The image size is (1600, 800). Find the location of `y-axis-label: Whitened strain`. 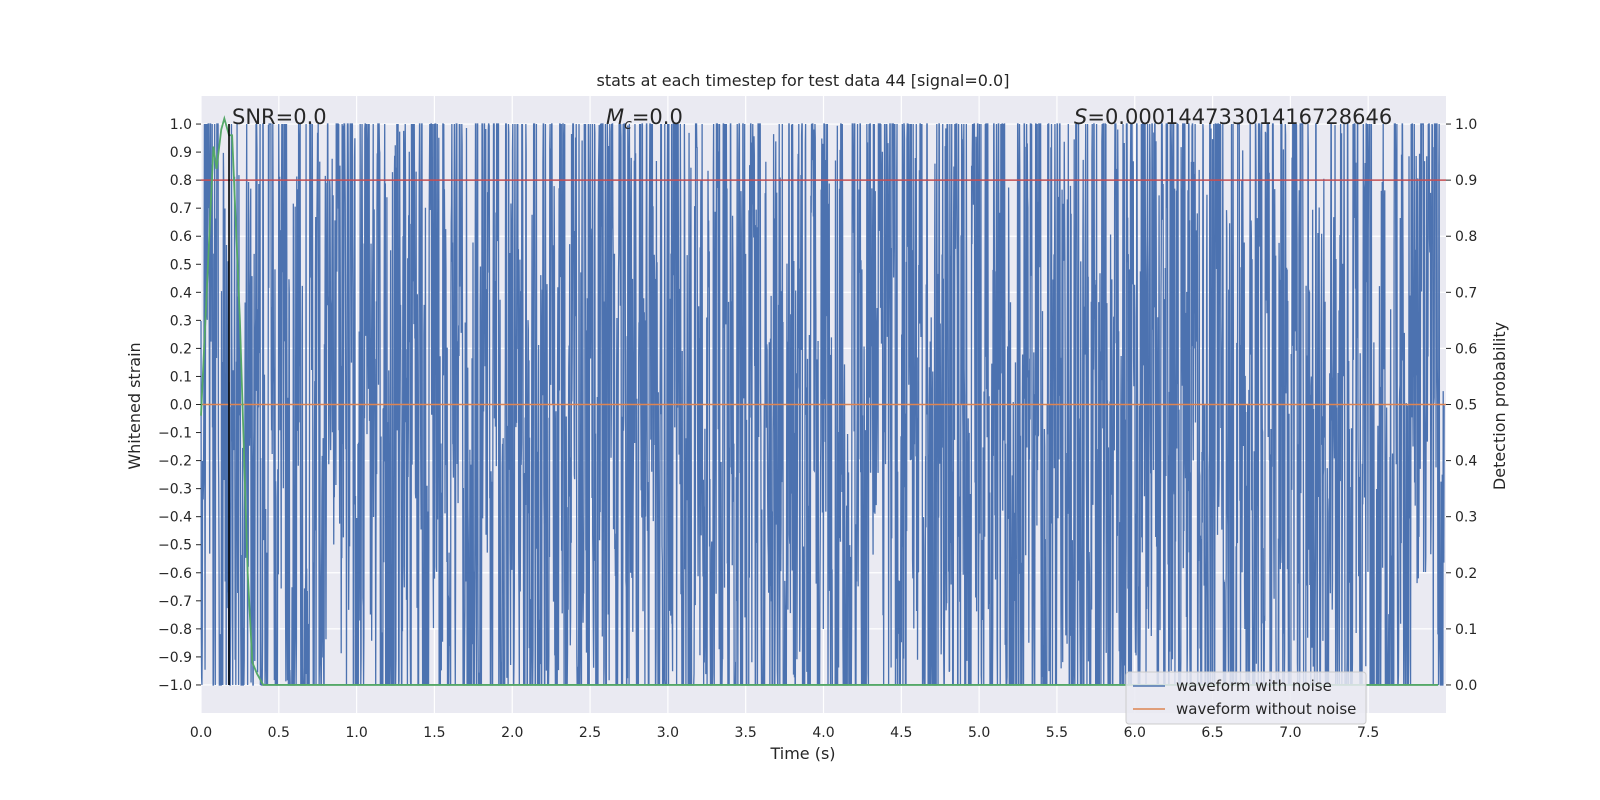

y-axis-label: Whitened strain is located at coordinates (134, 405).